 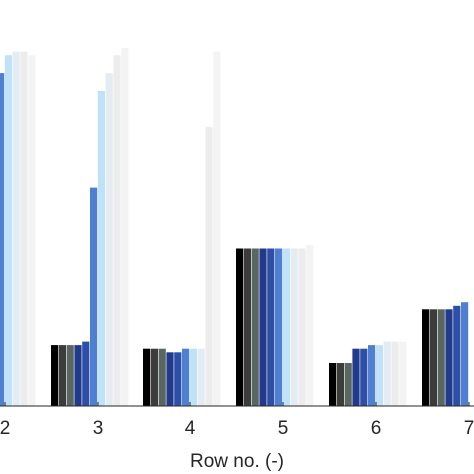 I want to click on x-tick-label: 7, so click(x=469, y=428).